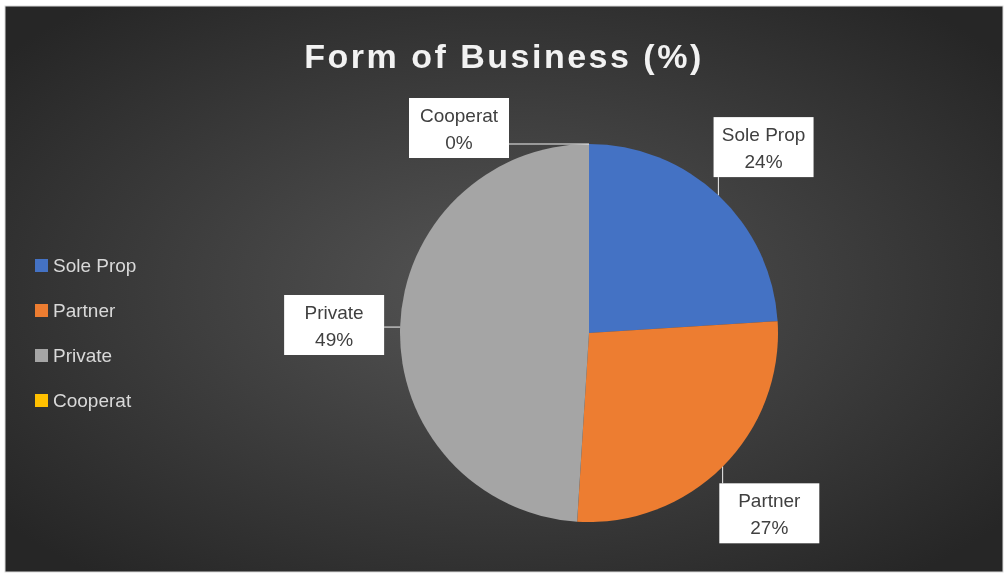 Image resolution: width=1008 pixels, height=577 pixels. Describe the element at coordinates (770, 501) in the screenshot. I see `slice-label: Partner` at that location.